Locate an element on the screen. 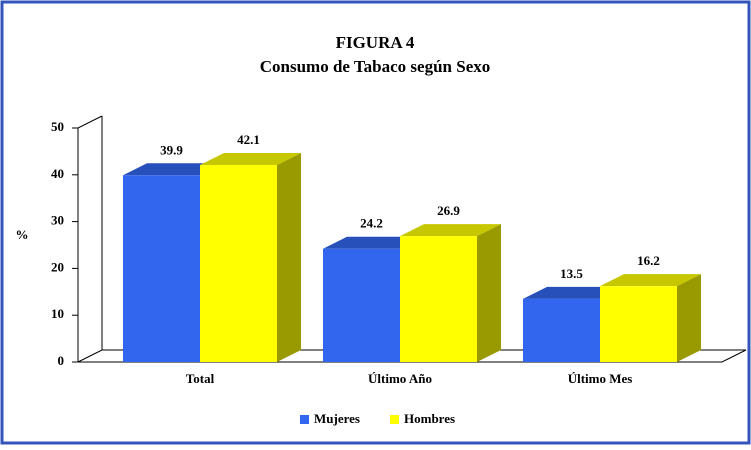  data-label: 24.2 is located at coordinates (371, 223).